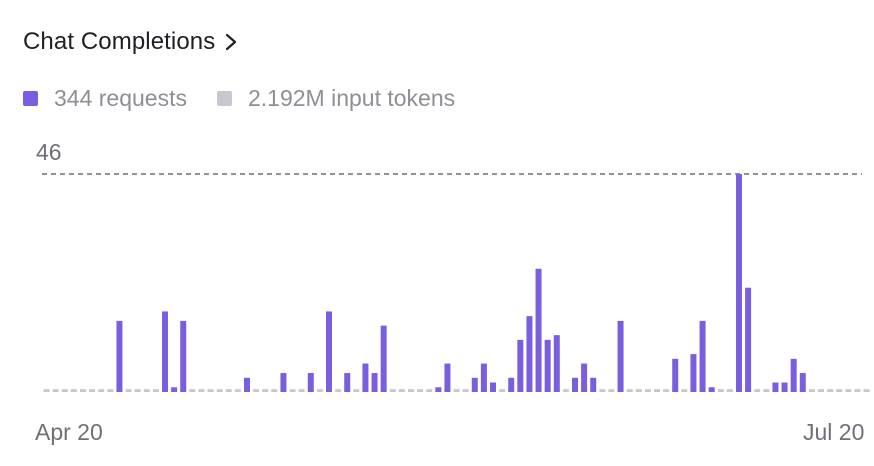 This screenshot has width=874, height=466. I want to click on legend-swatch-input-tokens, so click(224, 98).